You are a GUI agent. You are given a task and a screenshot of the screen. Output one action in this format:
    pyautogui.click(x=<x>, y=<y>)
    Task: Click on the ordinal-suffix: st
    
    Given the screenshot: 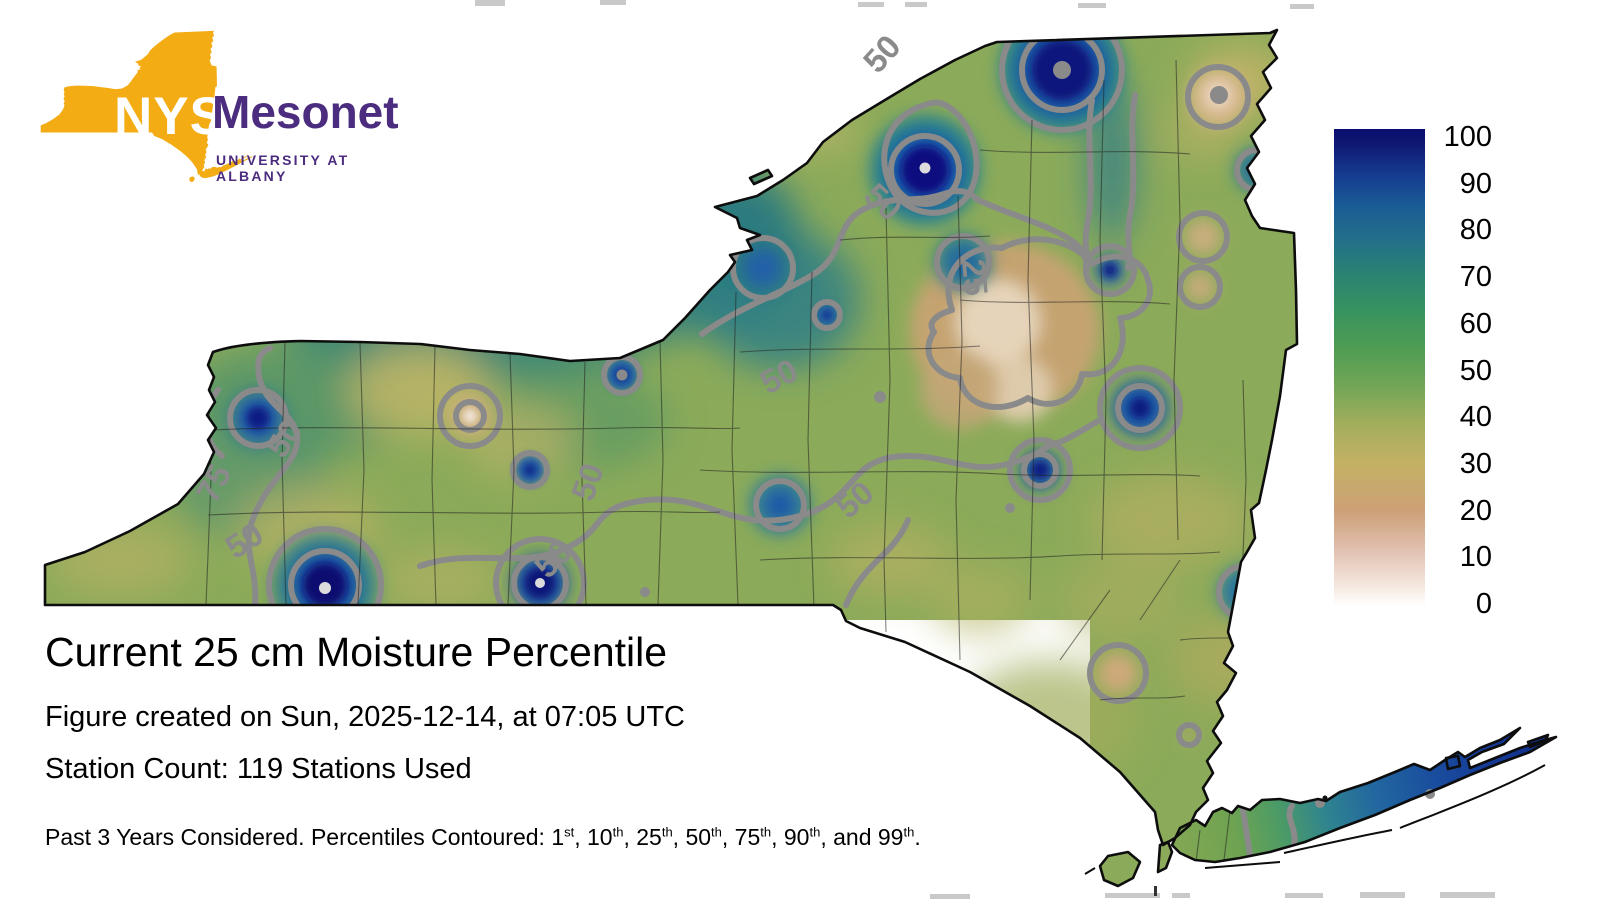 What is the action you would take?
    pyautogui.click(x=569, y=832)
    